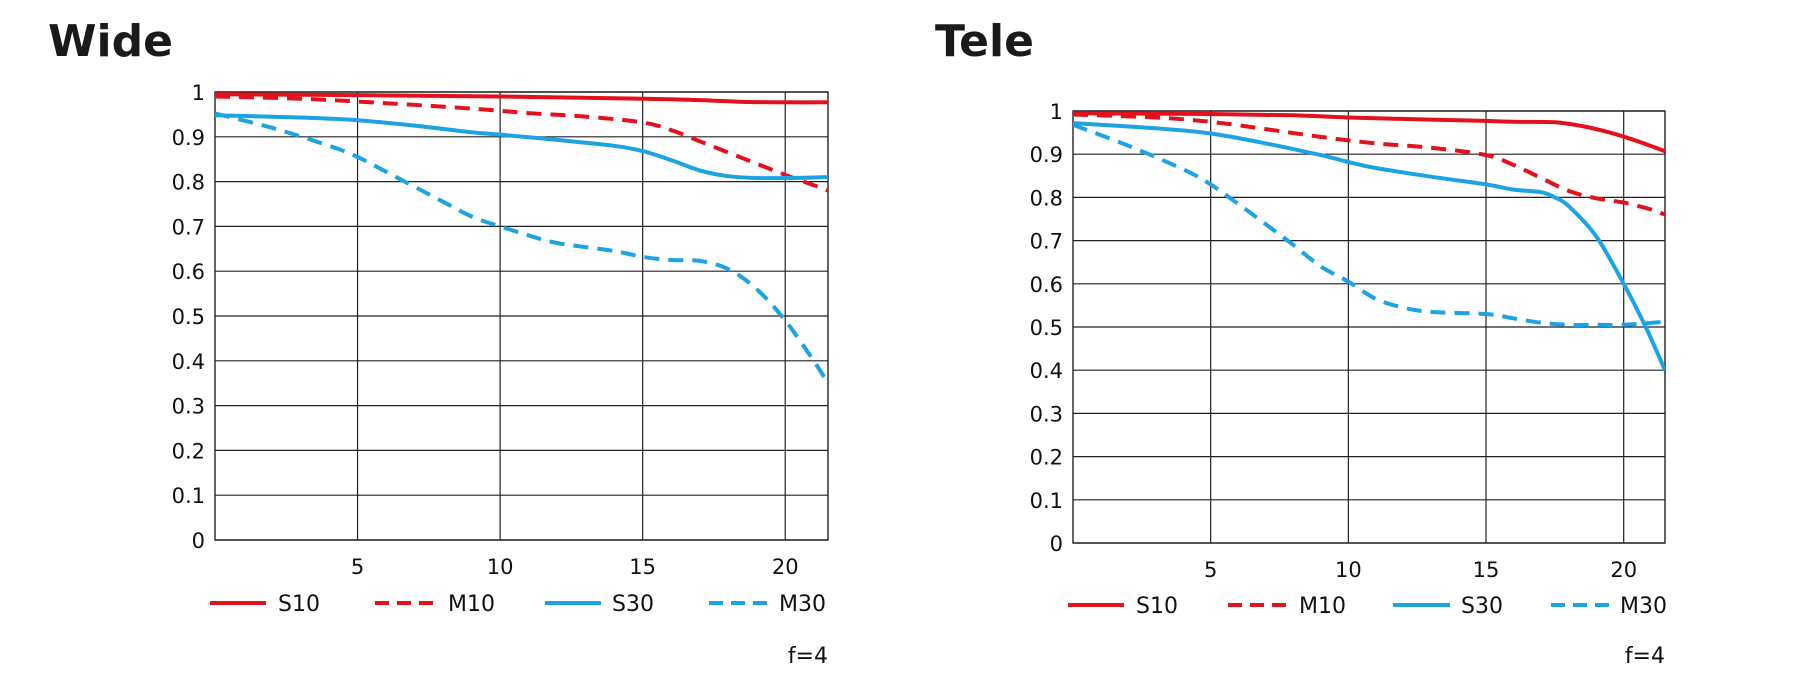  I want to click on chart-title: Tele, so click(984, 41).